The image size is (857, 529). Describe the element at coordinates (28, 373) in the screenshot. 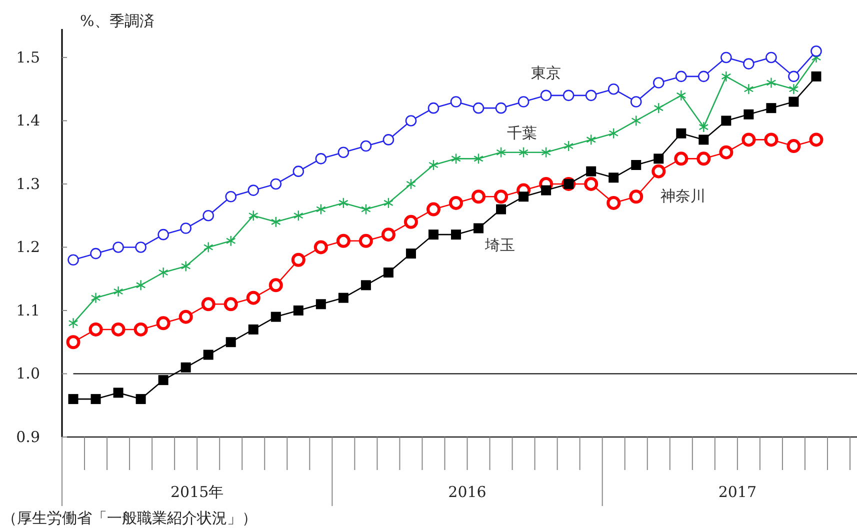

I see `y-tick-label: 1.0` at that location.